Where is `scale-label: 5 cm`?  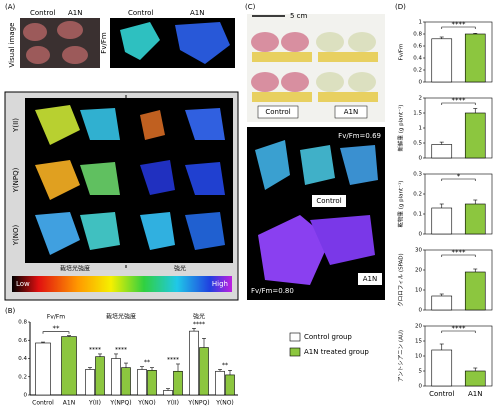 scale-label: 5 cm is located at coordinates (299, 16).